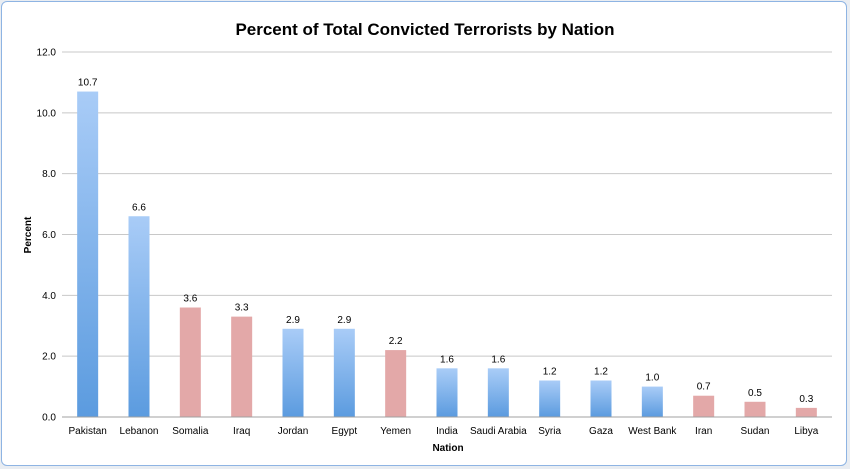 The height and width of the screenshot is (469, 850). I want to click on x-tick-label: Syria, so click(549, 431).